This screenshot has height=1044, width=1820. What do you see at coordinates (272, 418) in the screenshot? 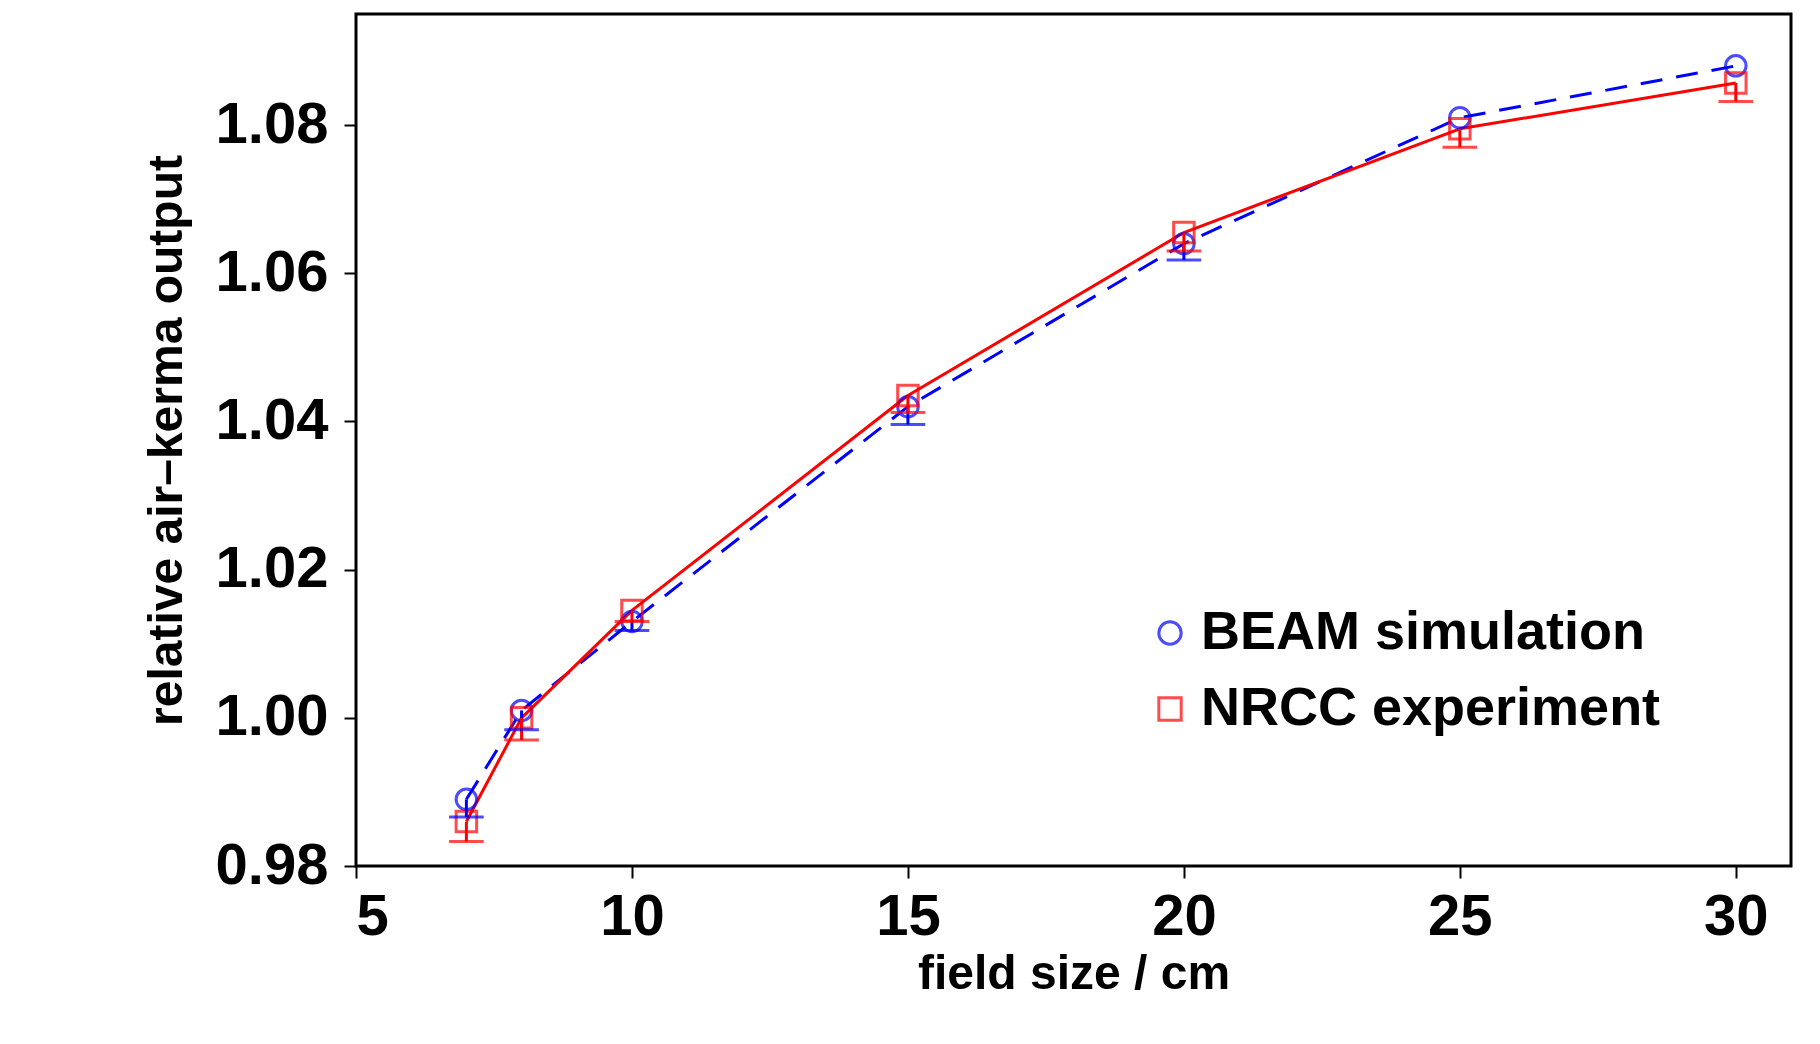
I see `y-tick-label: 1.04` at bounding box center [272, 418].